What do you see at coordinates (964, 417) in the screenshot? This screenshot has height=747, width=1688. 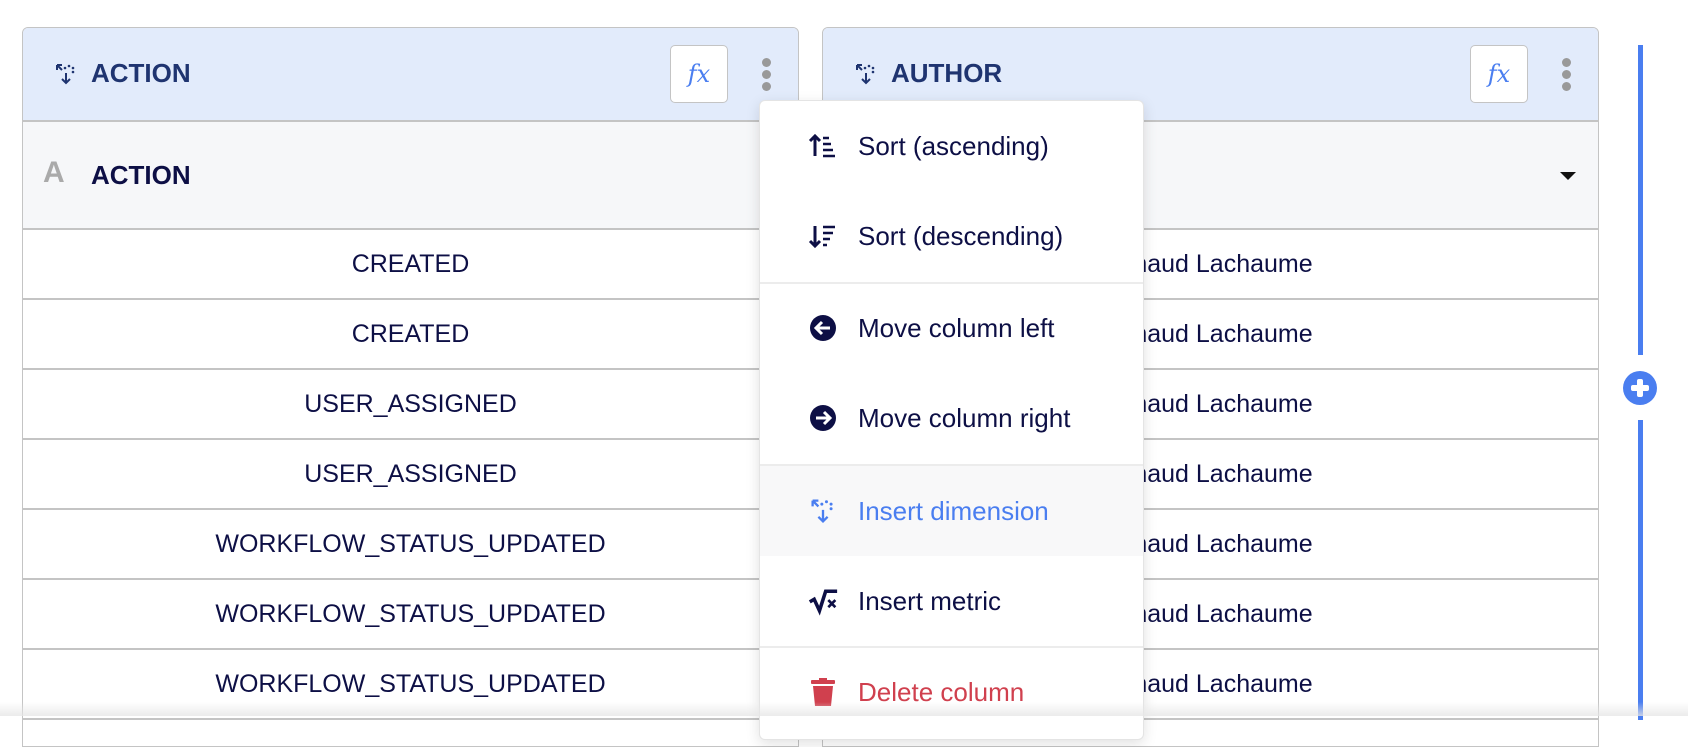 I see `menu-item-label: Move column right` at bounding box center [964, 417].